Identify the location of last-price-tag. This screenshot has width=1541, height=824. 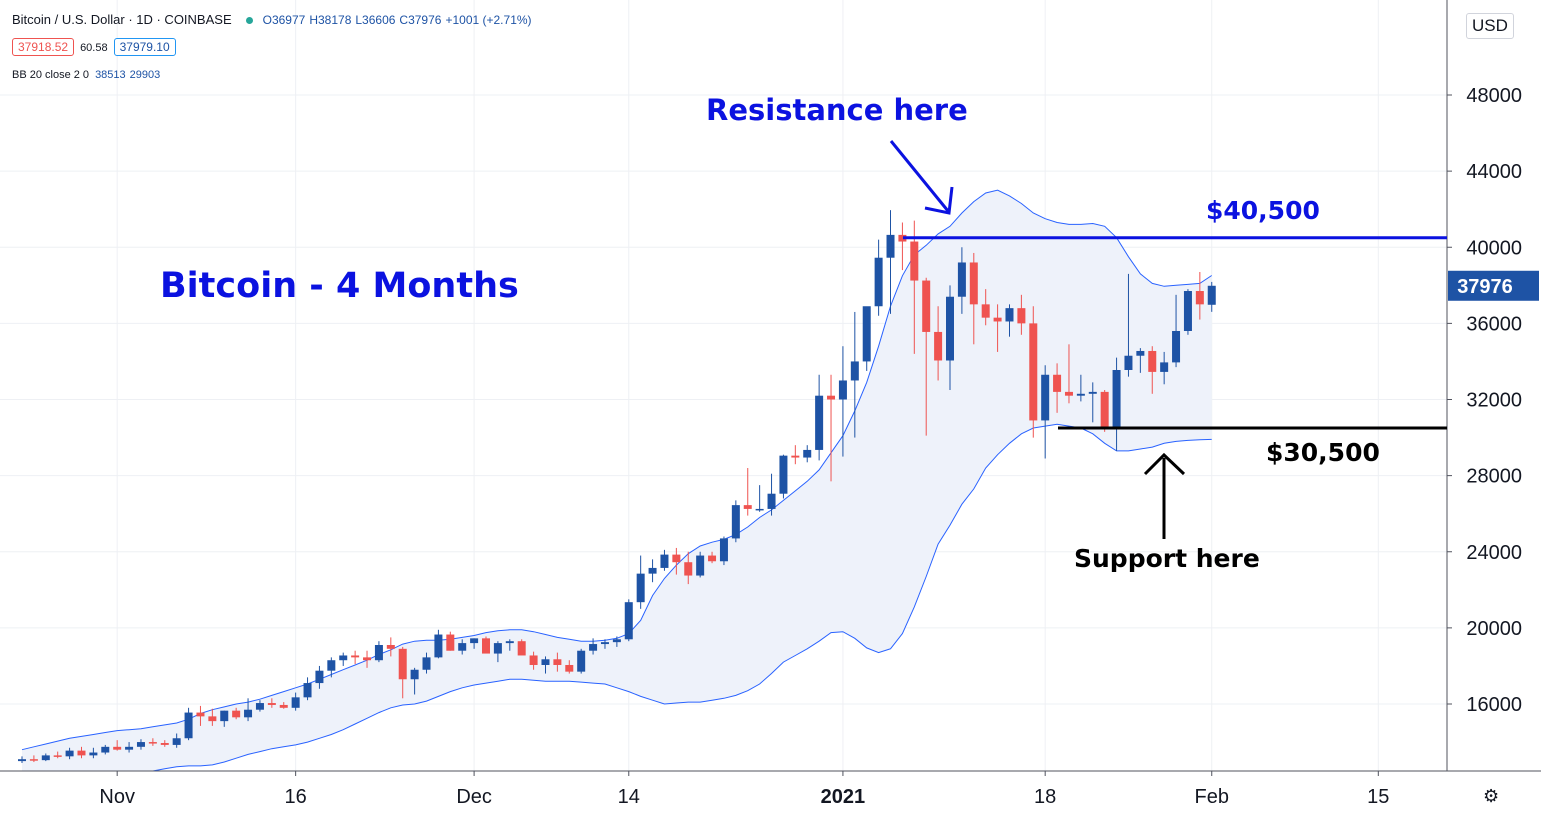
(1493, 285).